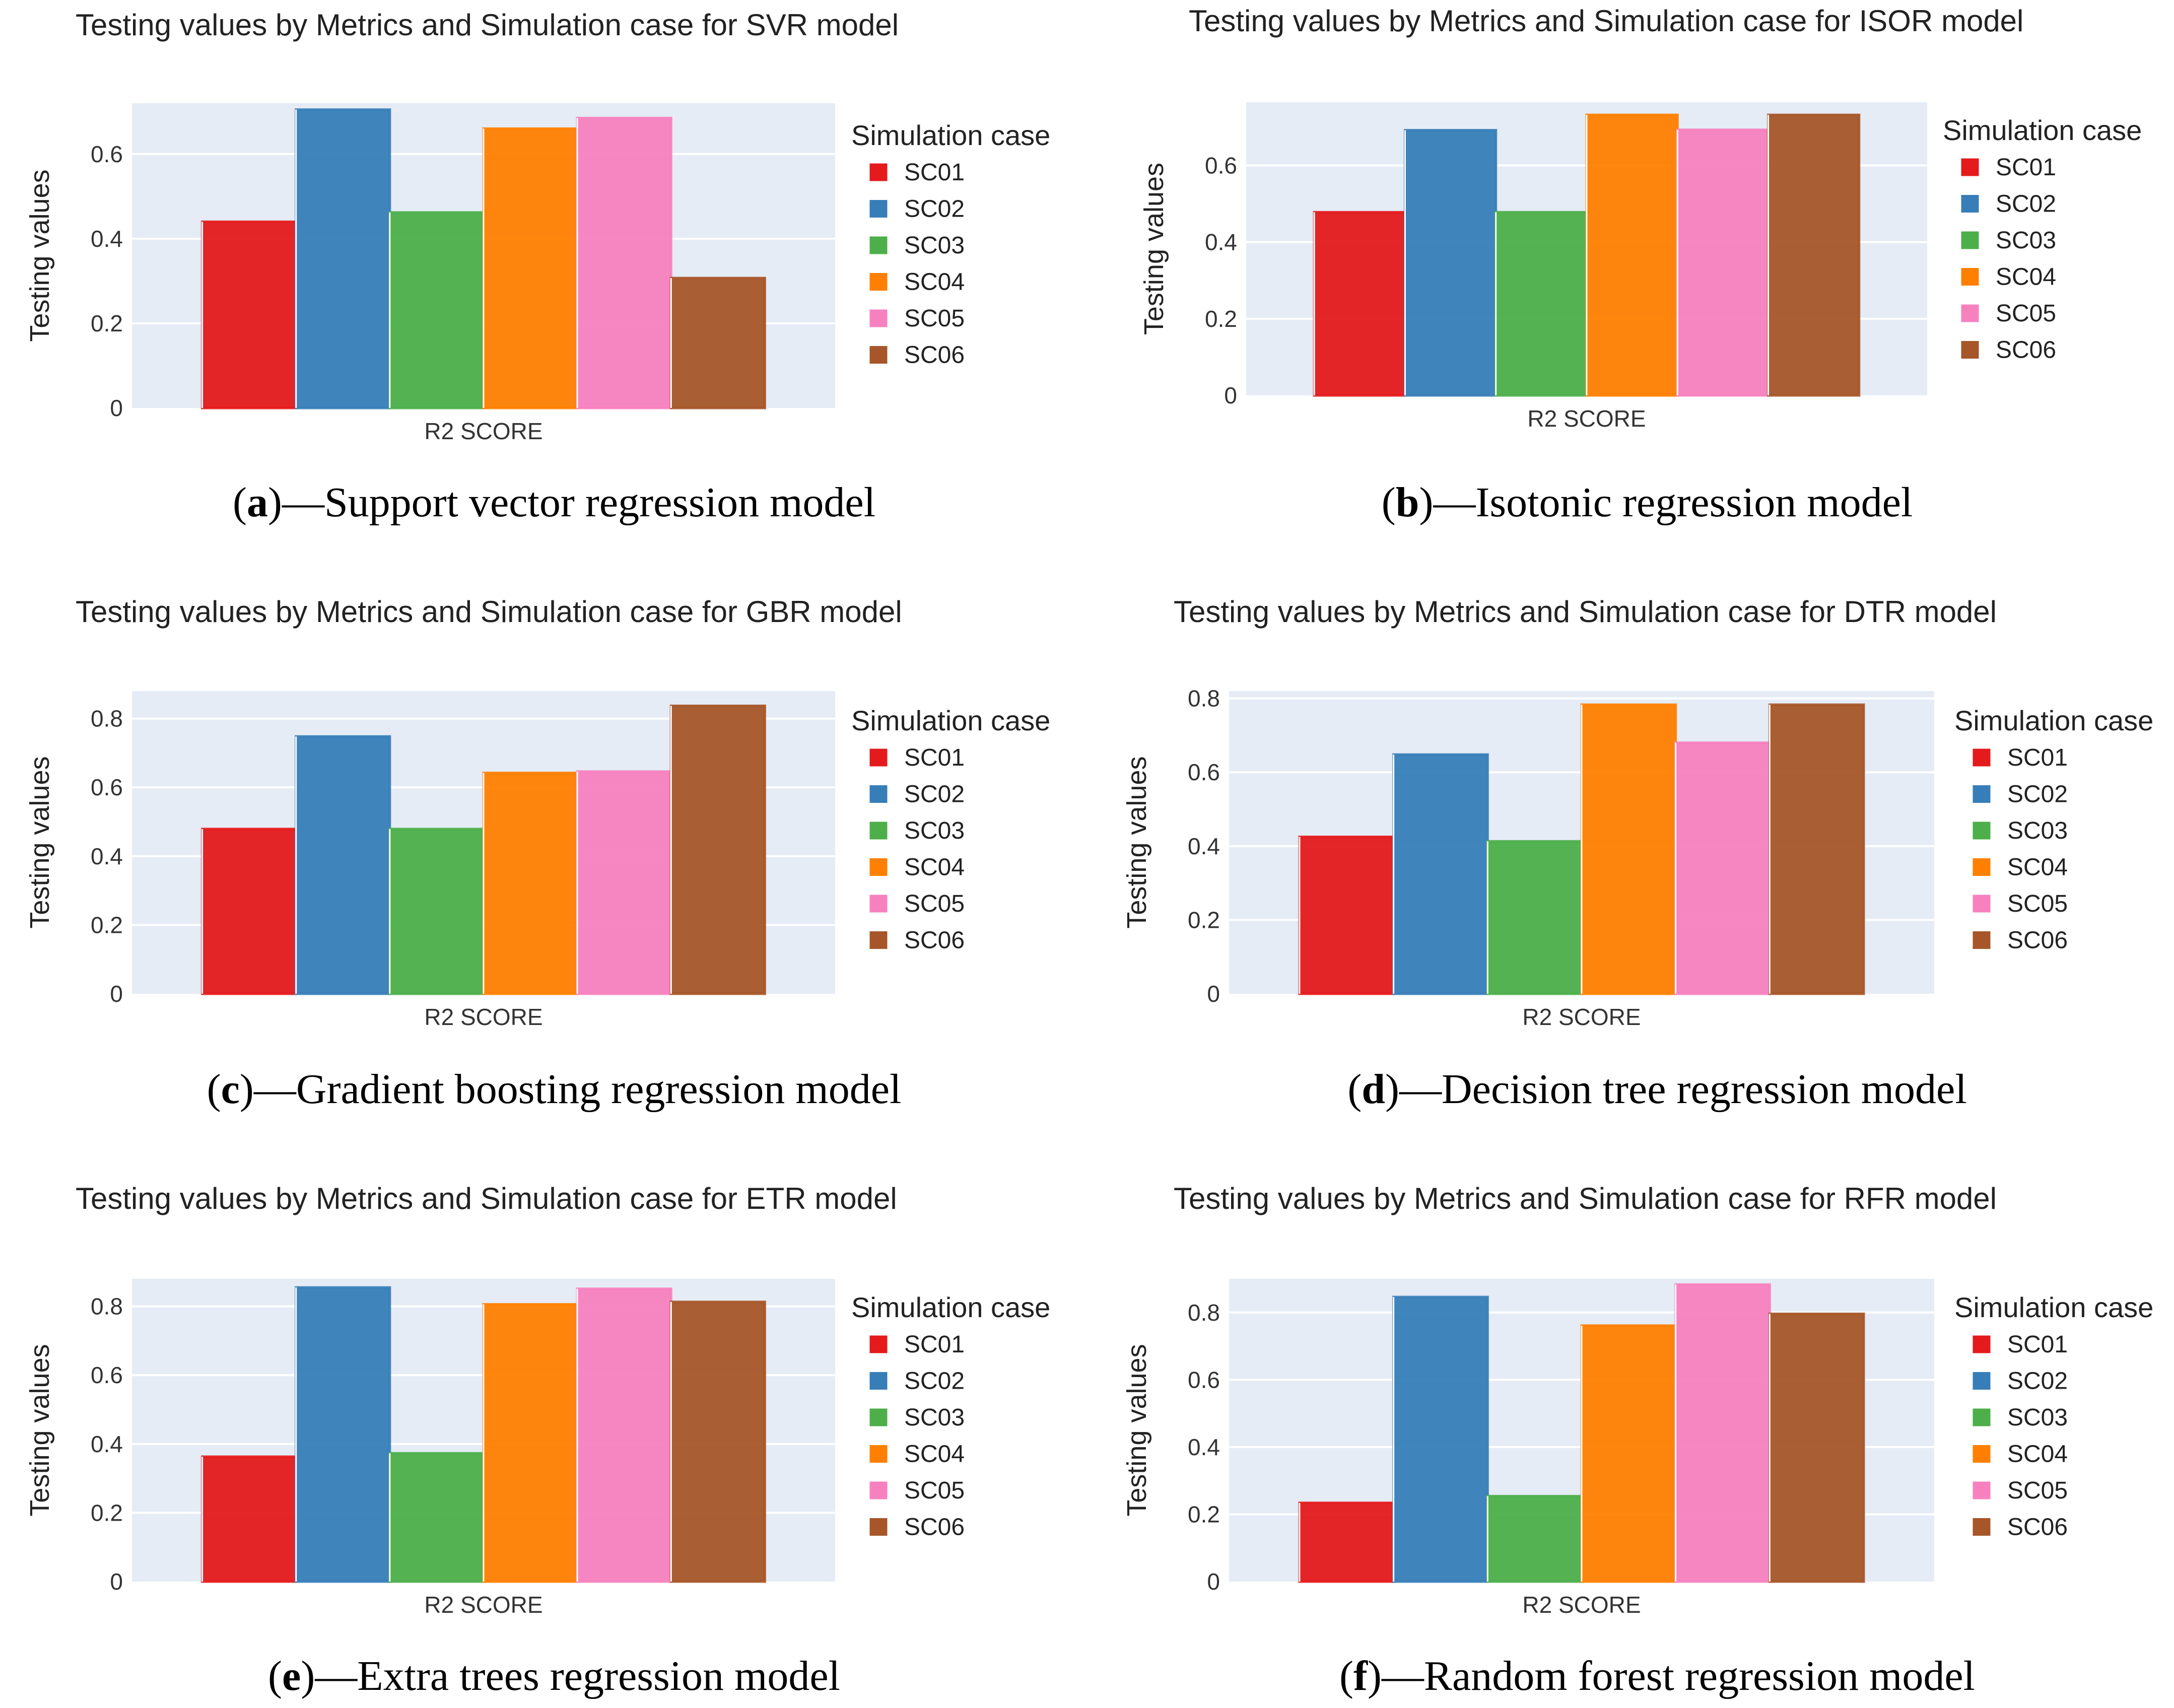  I want to click on caption-text: —Decision tree regression model, so click(1683, 1089).